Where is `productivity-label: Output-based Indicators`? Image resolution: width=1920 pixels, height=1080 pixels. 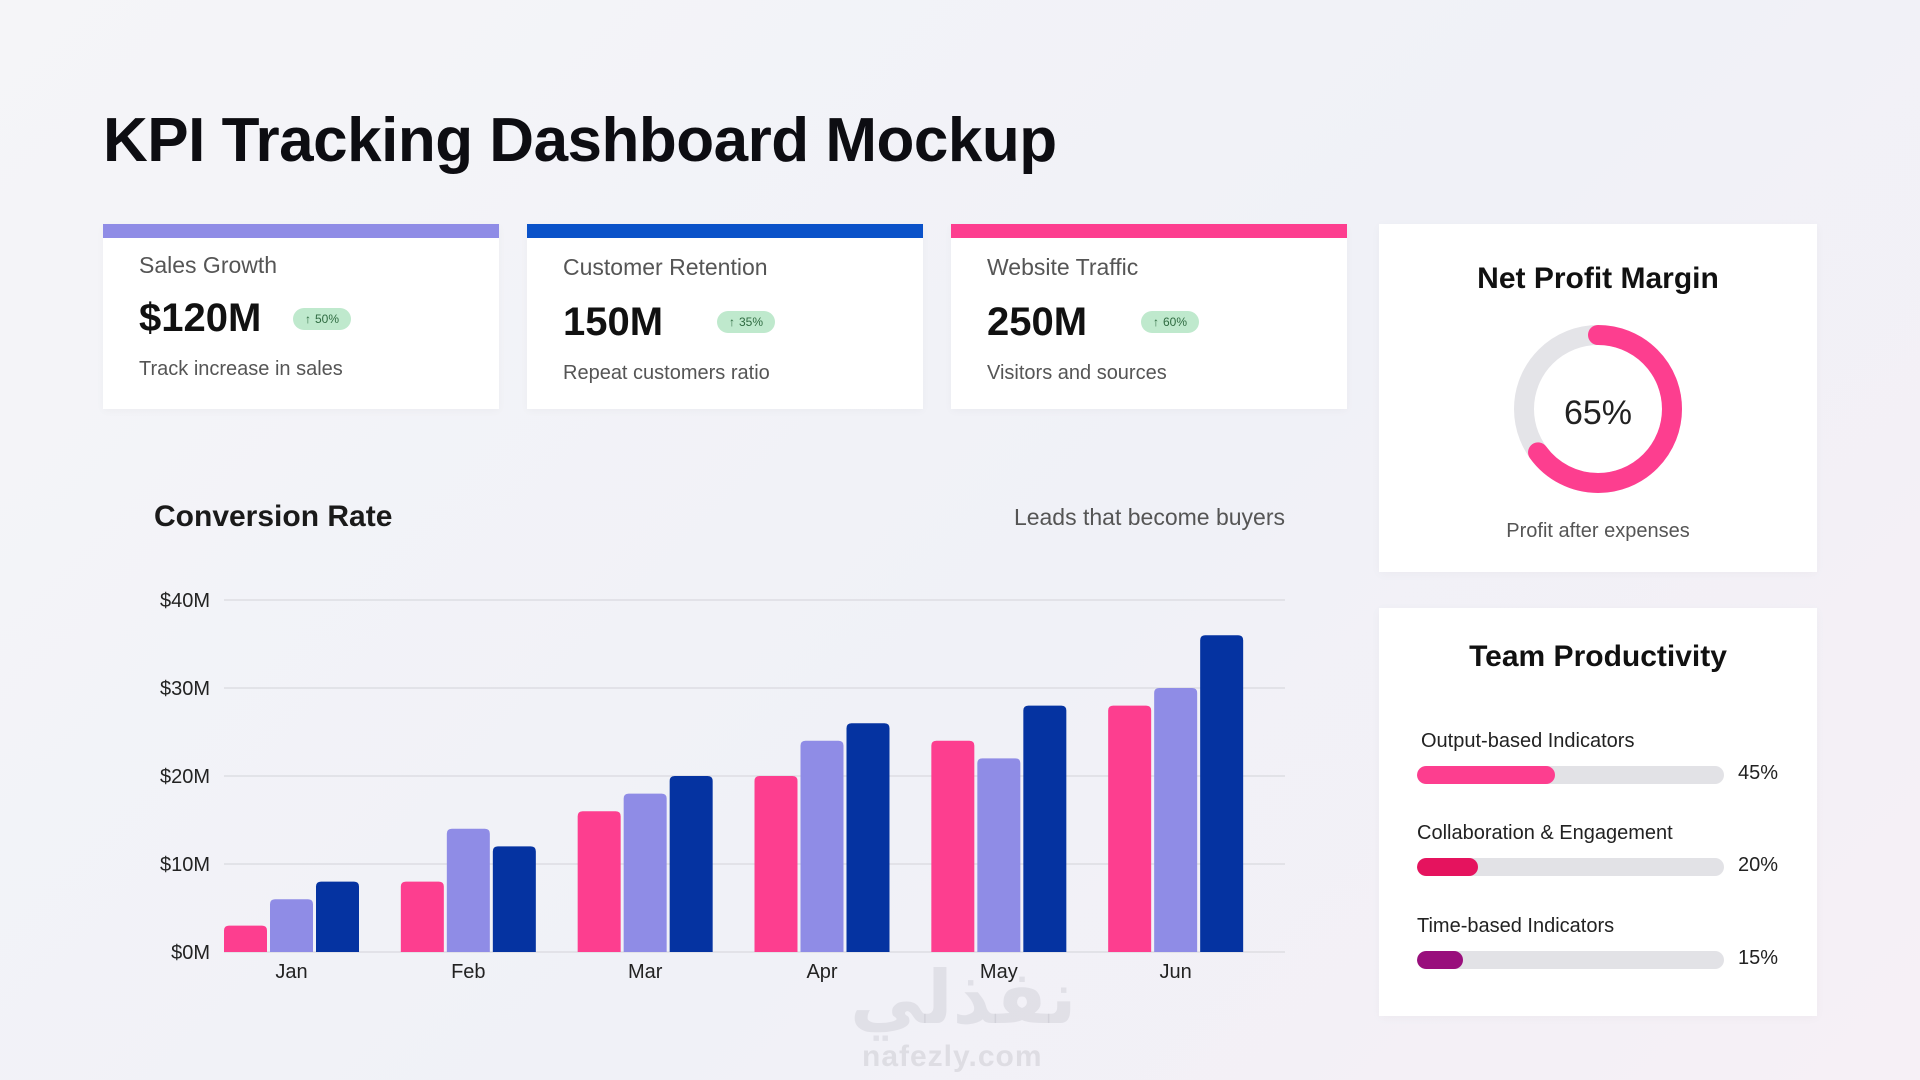 productivity-label: Output-based Indicators is located at coordinates (1528, 741).